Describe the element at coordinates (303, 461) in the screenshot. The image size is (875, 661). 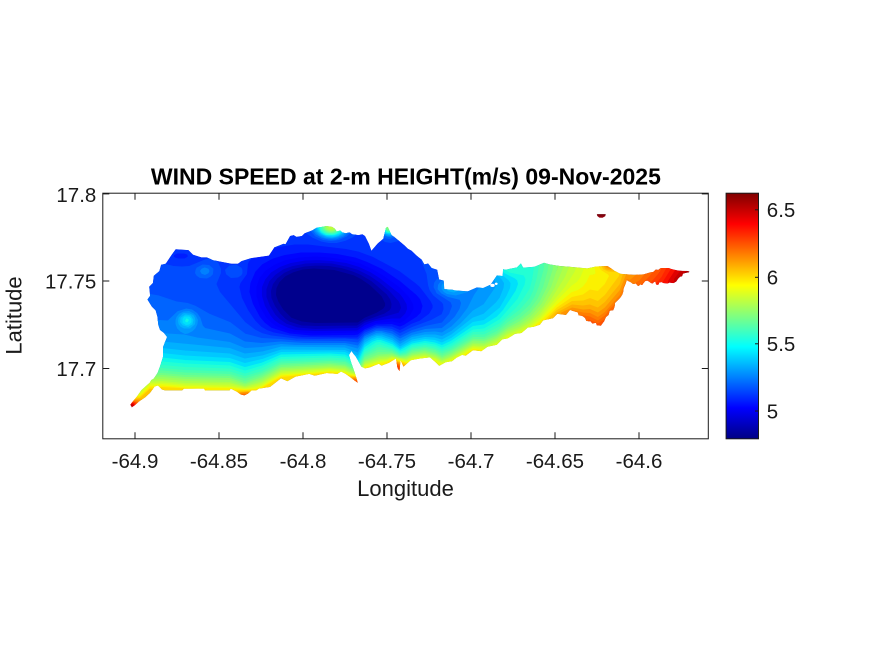
I see `svg-text: -64.8` at that location.